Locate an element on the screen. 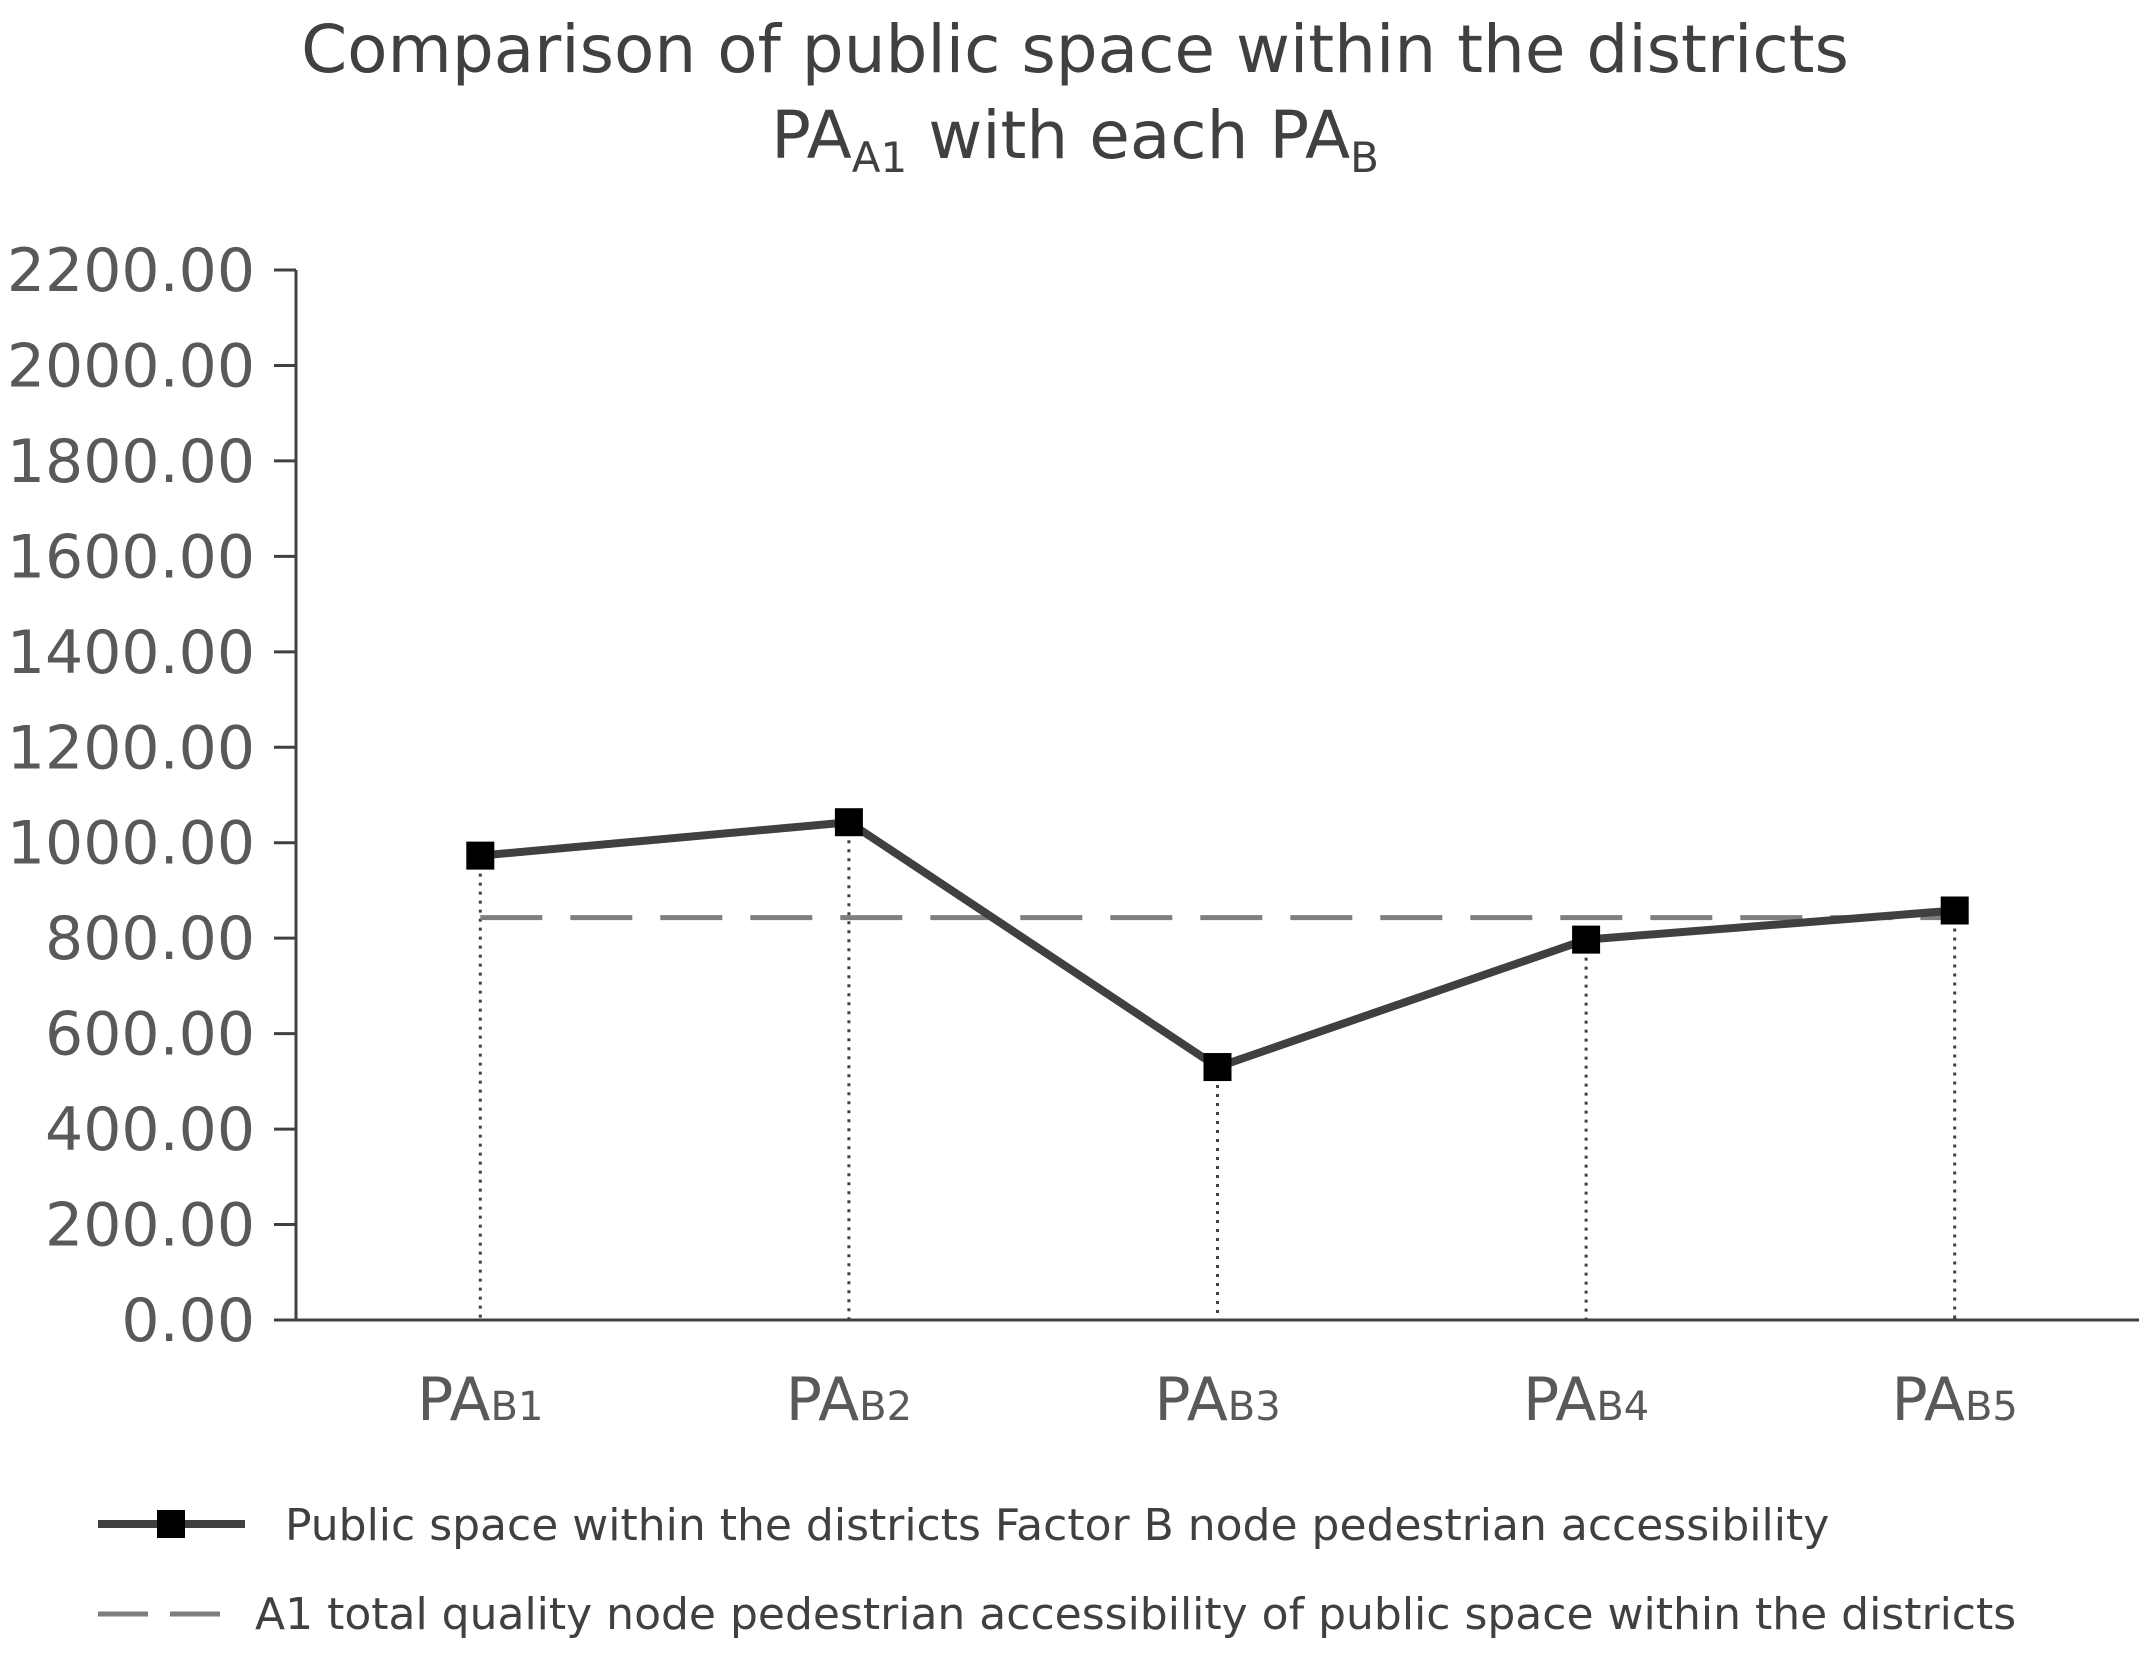 The image size is (2149, 1653). y-tick-label: 200.00 is located at coordinates (150, 1226).